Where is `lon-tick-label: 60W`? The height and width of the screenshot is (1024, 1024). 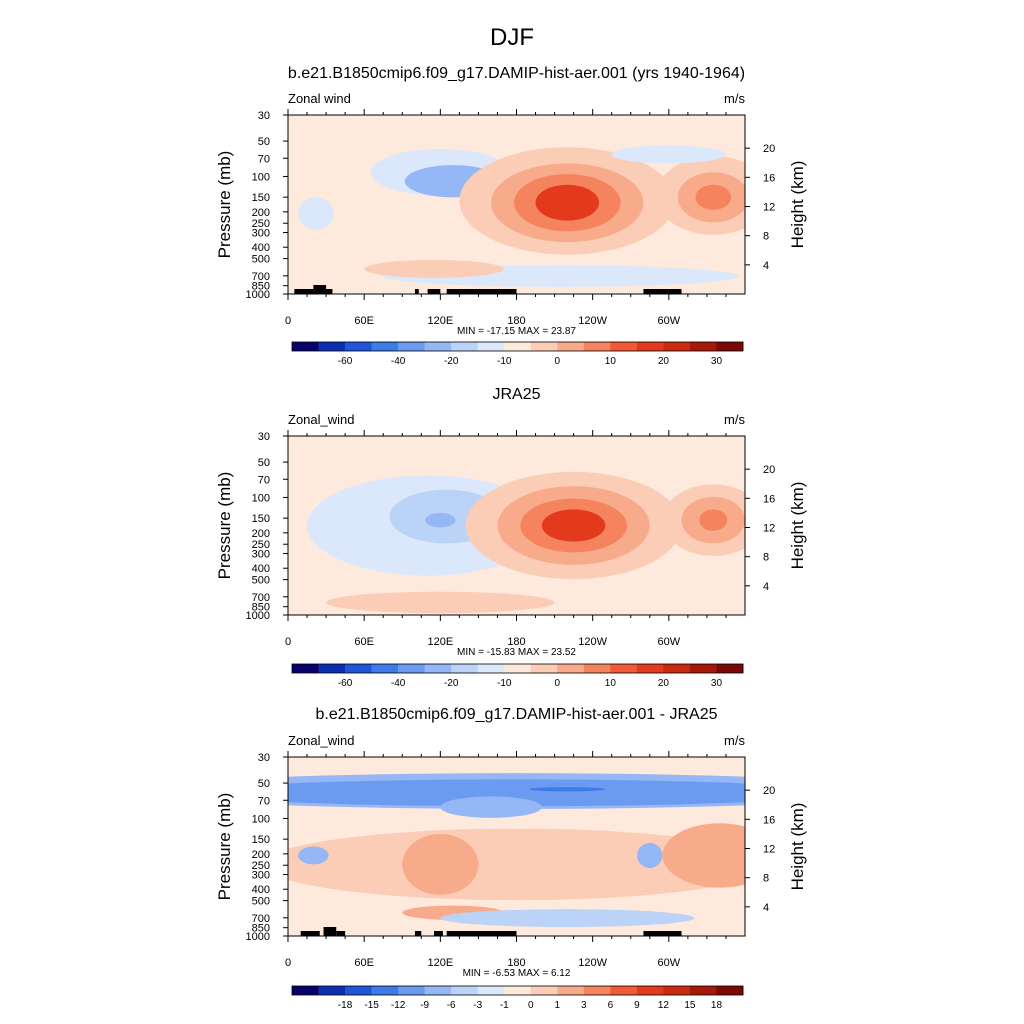 lon-tick-label: 60W is located at coordinates (669, 321).